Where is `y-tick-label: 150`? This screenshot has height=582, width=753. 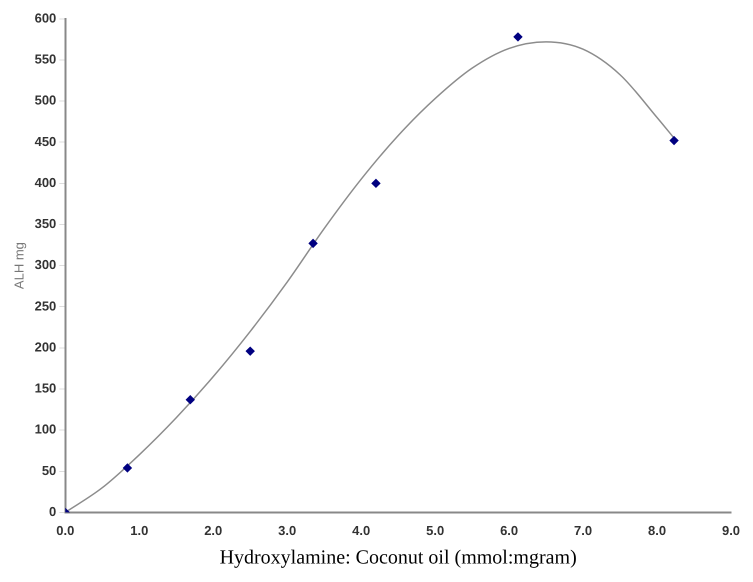
y-tick-label: 150 is located at coordinates (45, 388).